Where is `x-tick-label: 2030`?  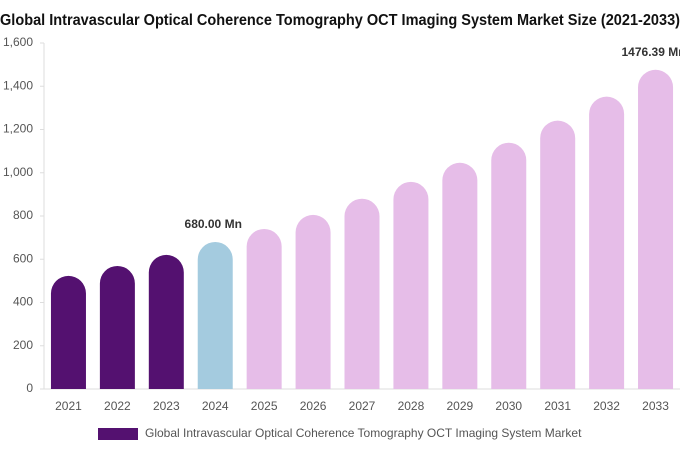 x-tick-label: 2030 is located at coordinates (508, 406).